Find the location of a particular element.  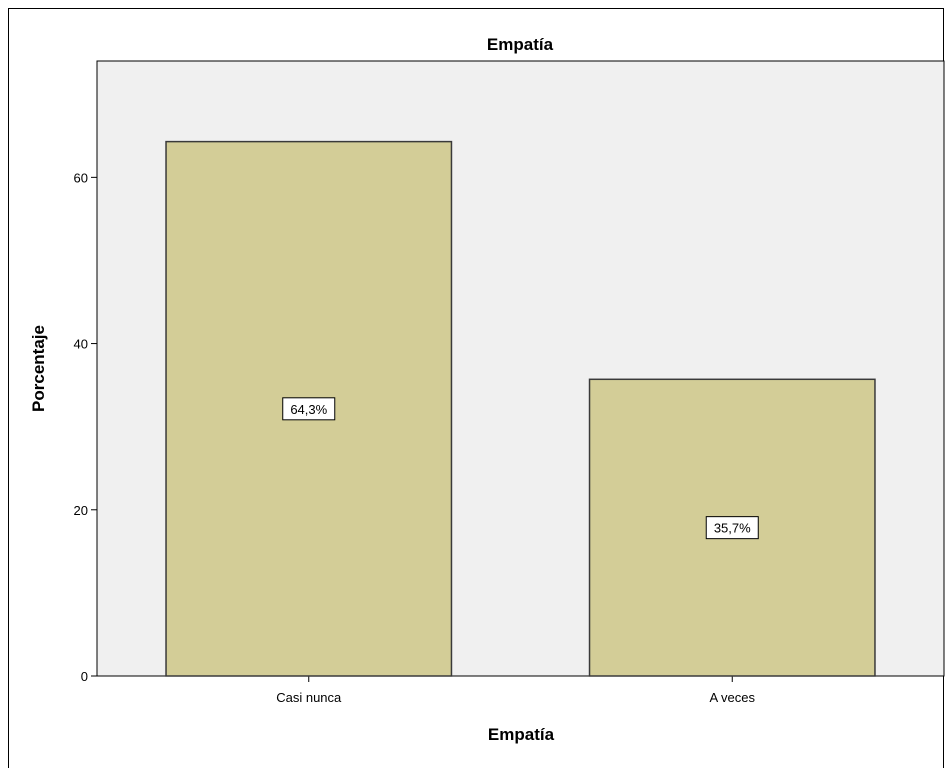

data-labels: 64,3% 35,7% is located at coordinates (520, 468).